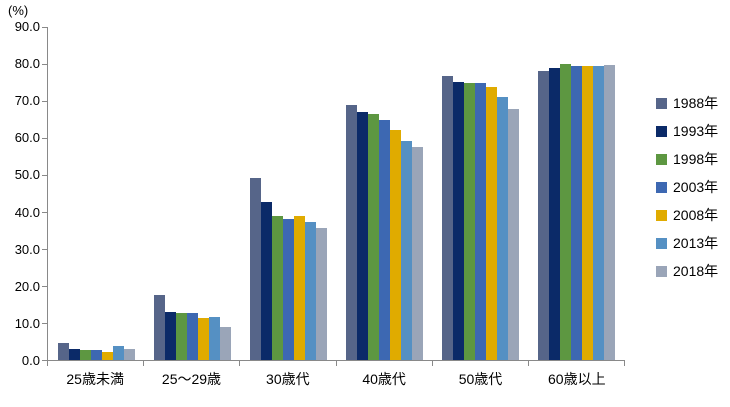  I want to click on legend-item-2008年: 2008年, so click(687, 215).